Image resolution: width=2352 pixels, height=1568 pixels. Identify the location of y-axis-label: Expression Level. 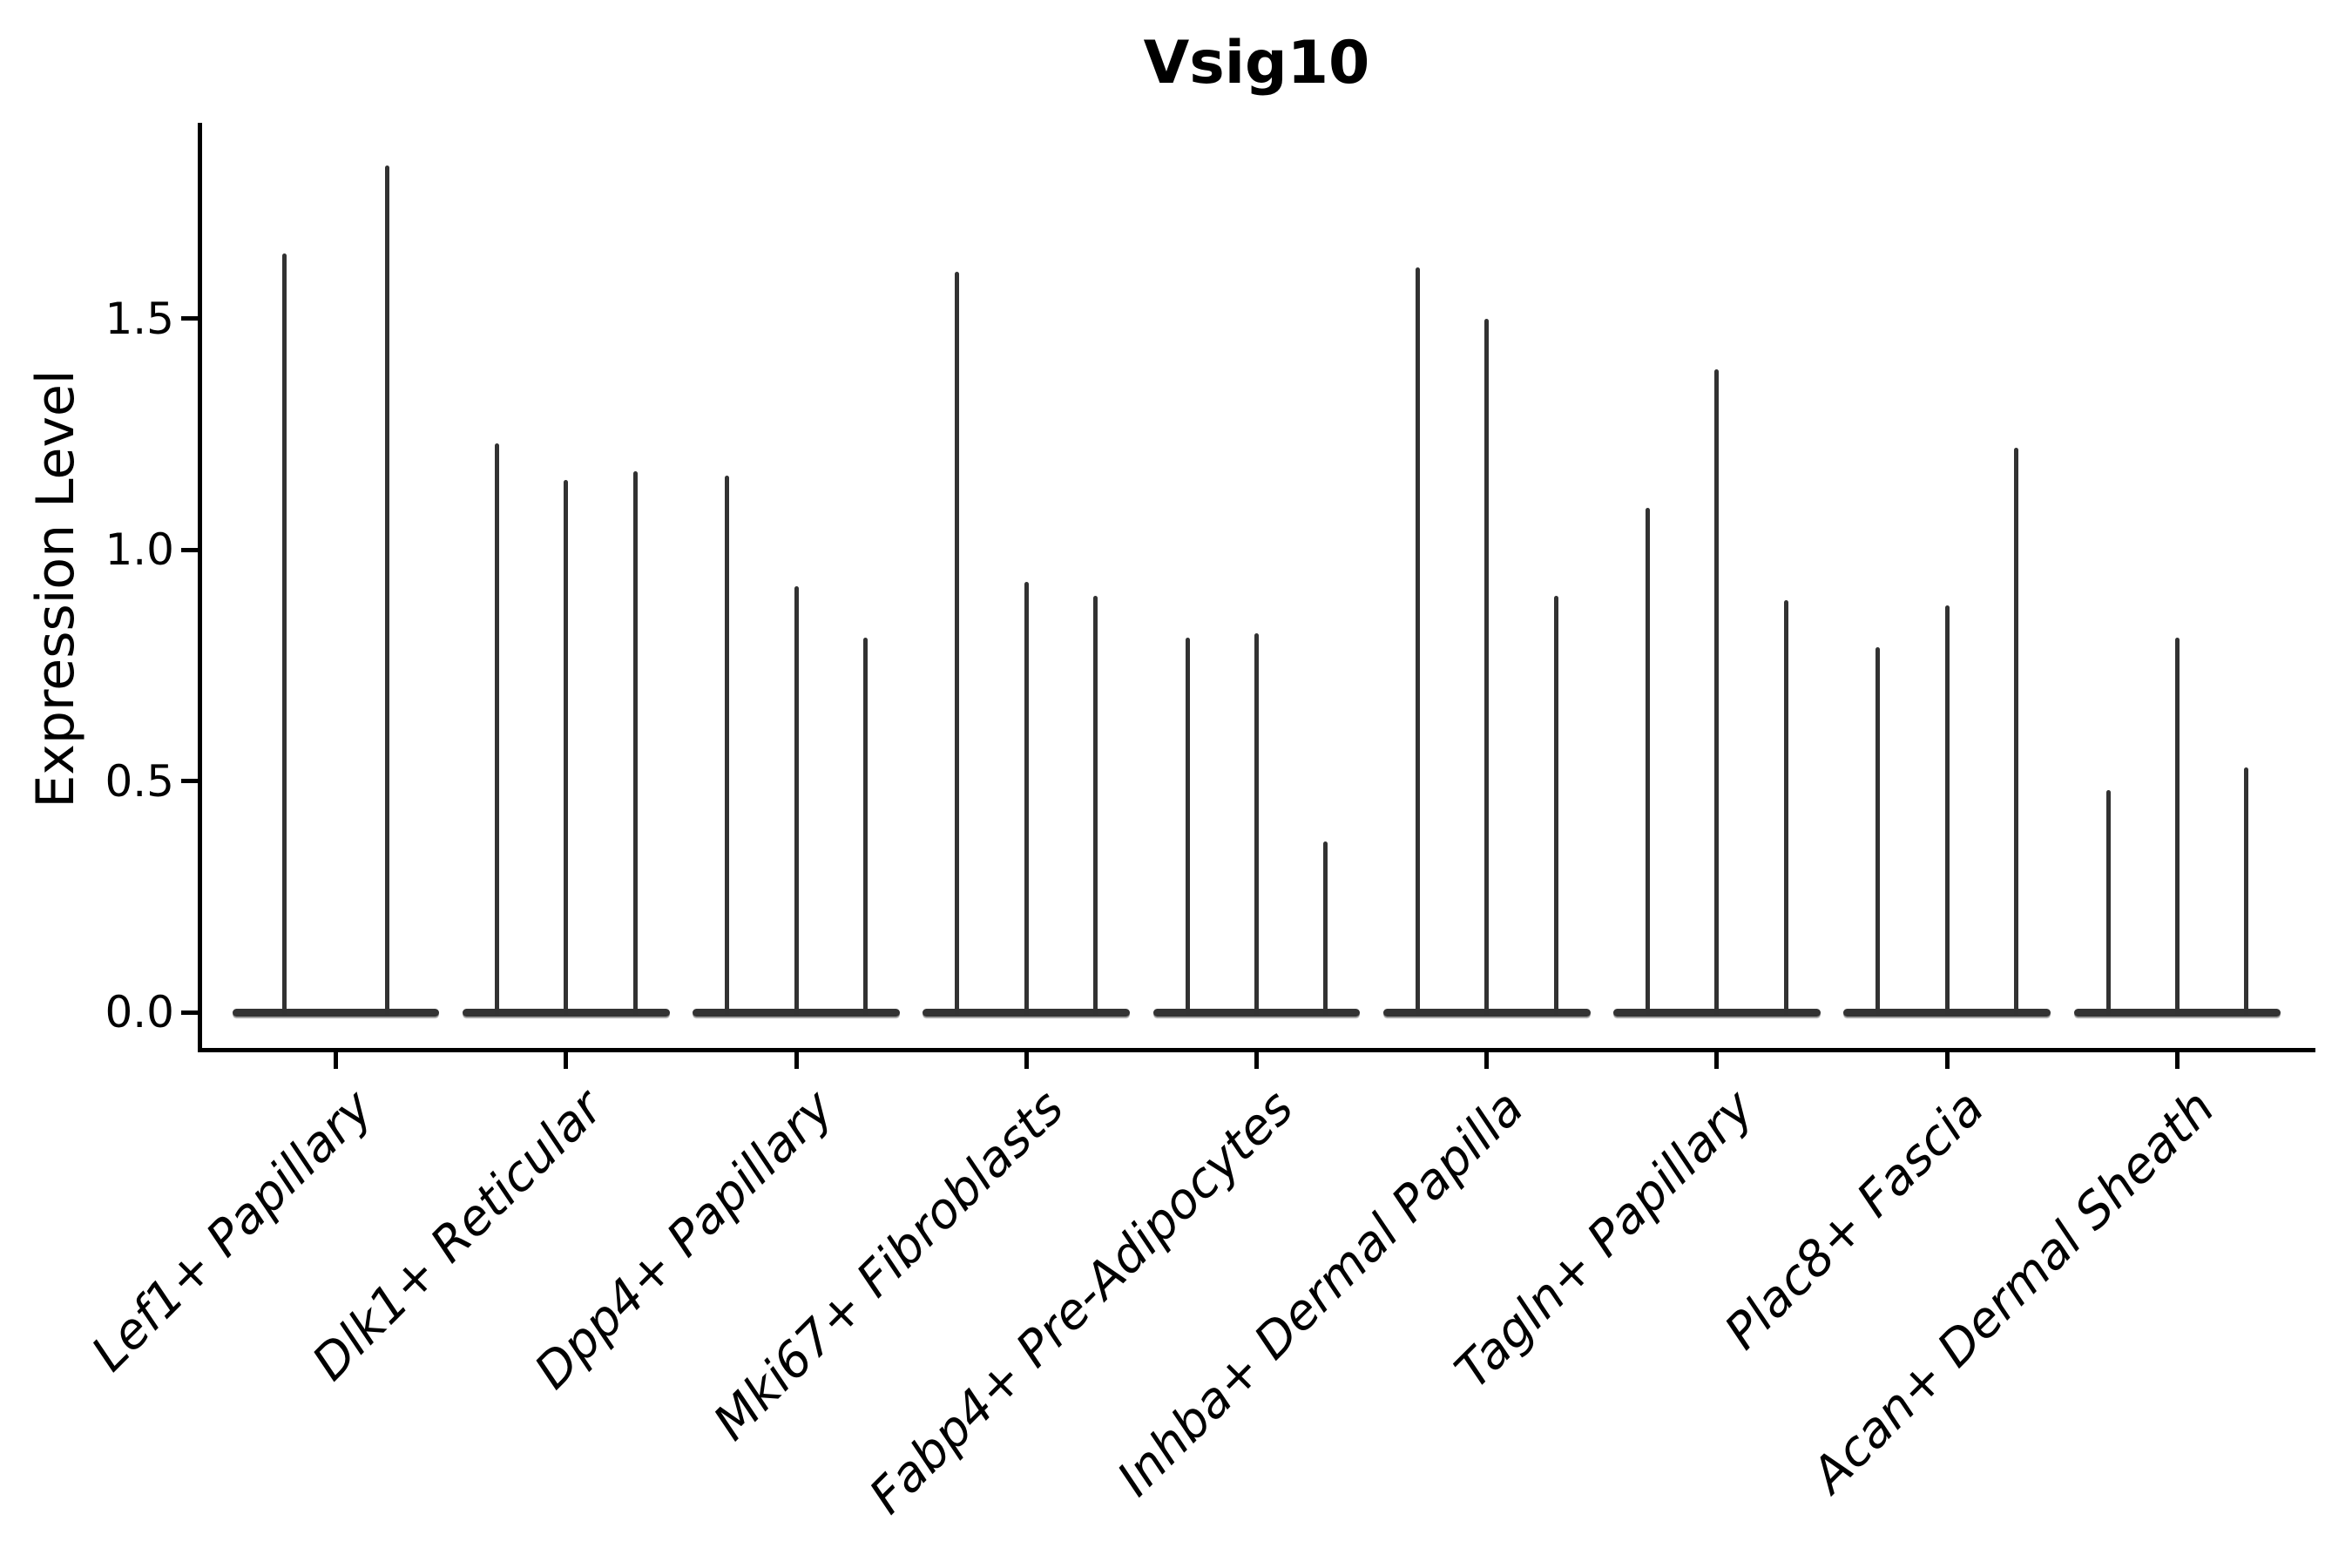
(56, 588).